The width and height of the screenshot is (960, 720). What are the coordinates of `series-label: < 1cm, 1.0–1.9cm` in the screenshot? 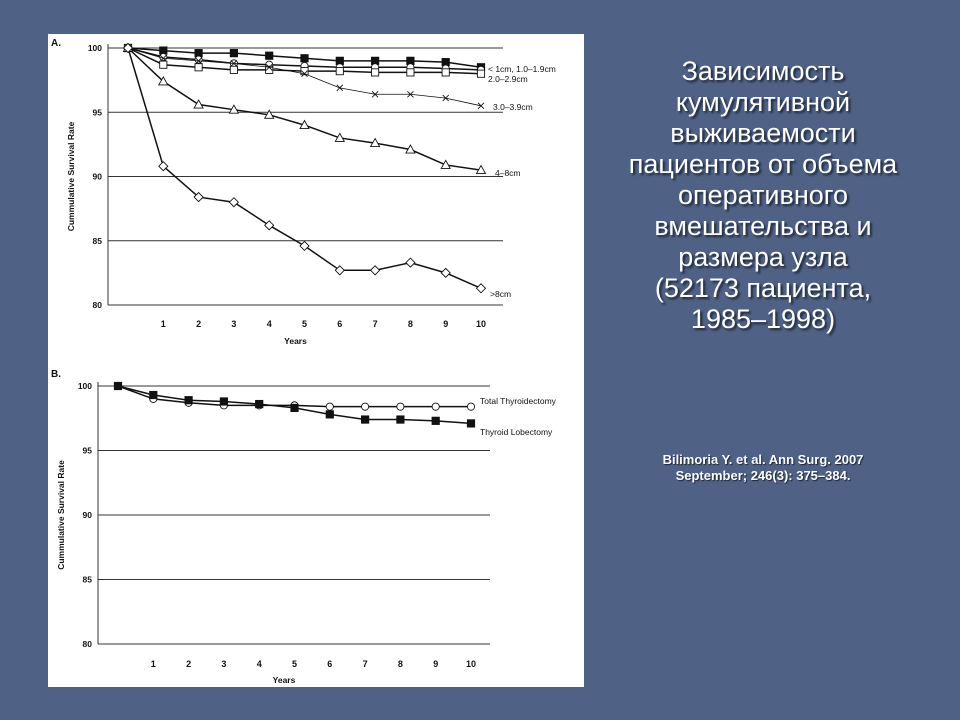 It's located at (522, 69).